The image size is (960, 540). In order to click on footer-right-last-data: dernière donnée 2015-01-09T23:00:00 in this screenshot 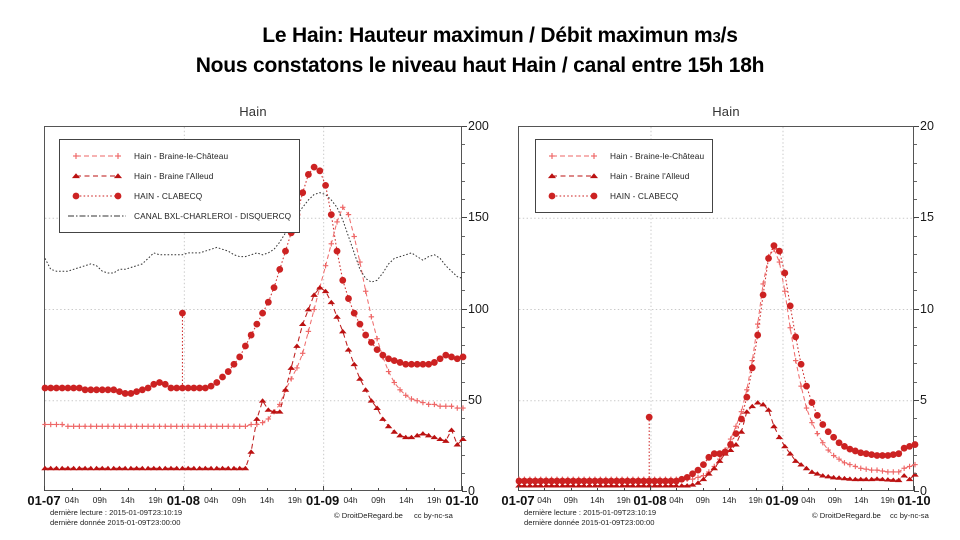, I will do `click(589, 522)`.